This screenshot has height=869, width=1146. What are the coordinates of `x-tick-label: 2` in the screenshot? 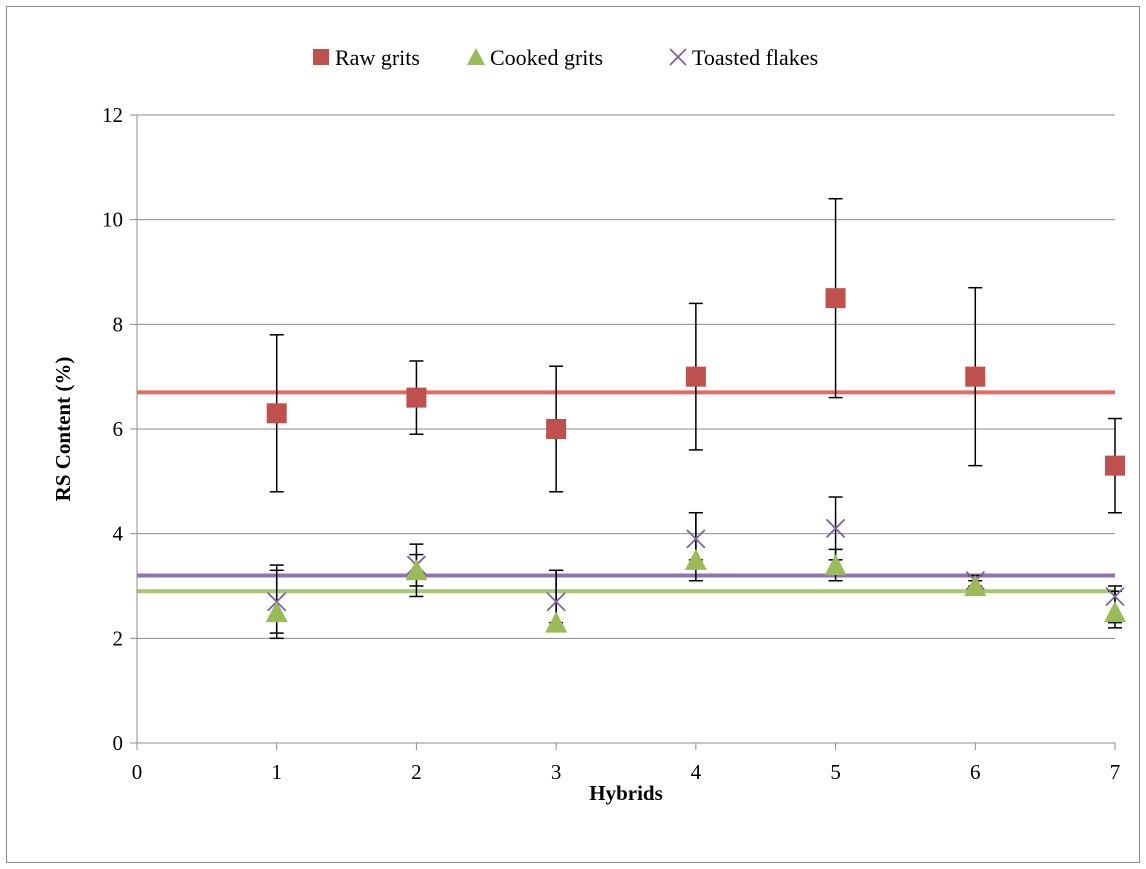 It's located at (416, 772).